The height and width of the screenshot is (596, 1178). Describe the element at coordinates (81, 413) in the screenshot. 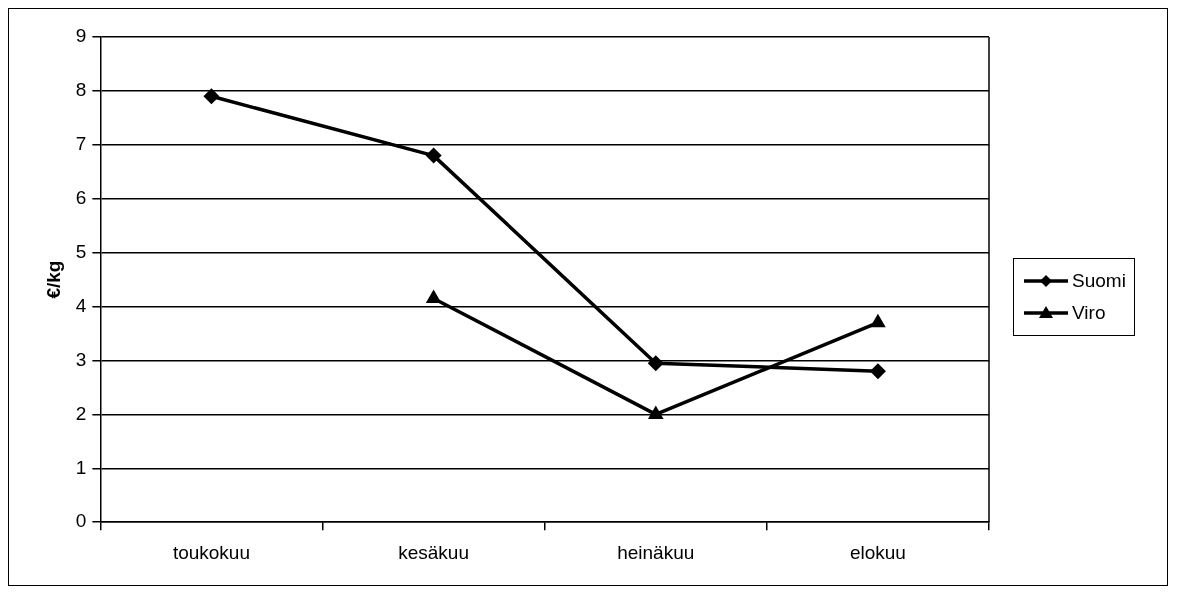

I see `y-tick-label: 2` at that location.